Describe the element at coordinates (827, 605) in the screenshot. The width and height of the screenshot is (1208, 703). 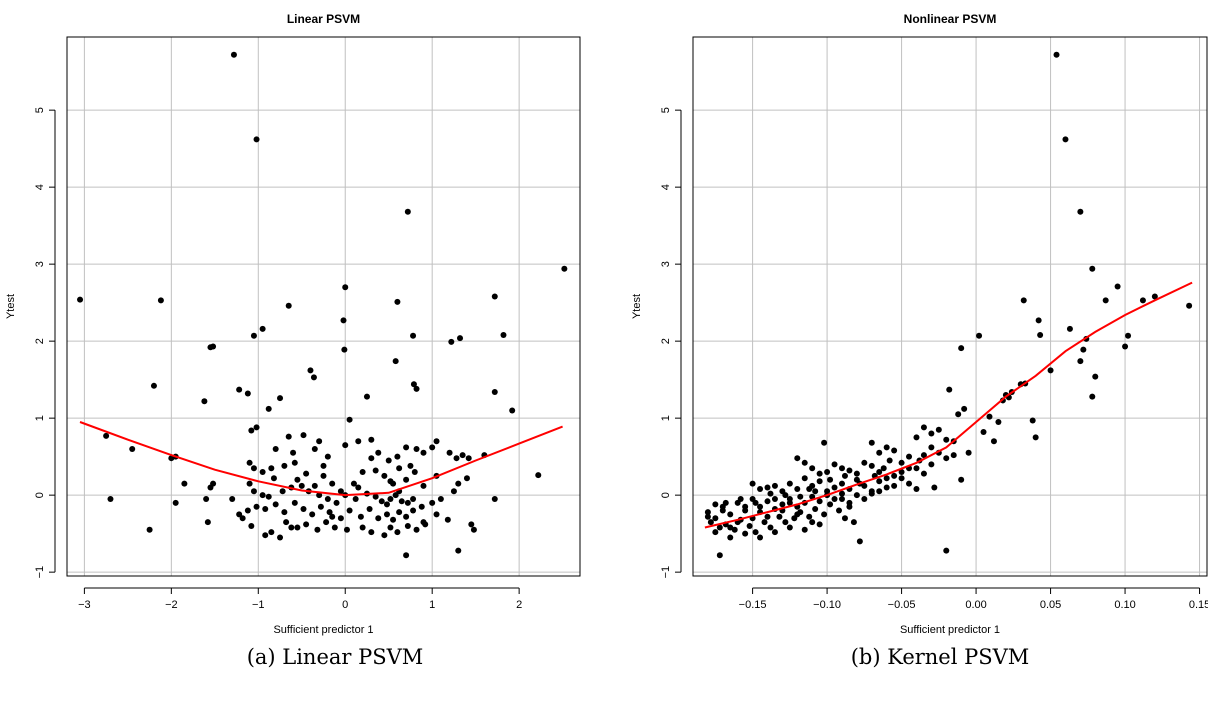
I see `x-tick-label: −0.10` at that location.